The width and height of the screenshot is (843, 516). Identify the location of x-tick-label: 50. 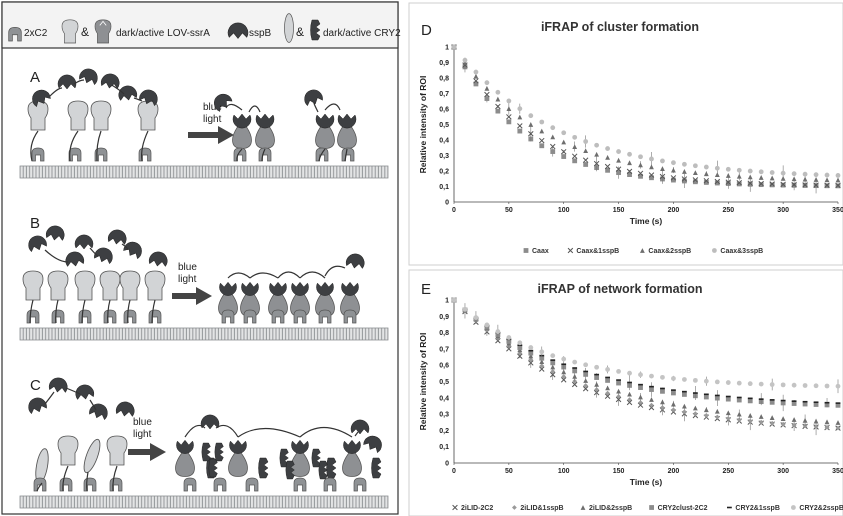
(509, 210).